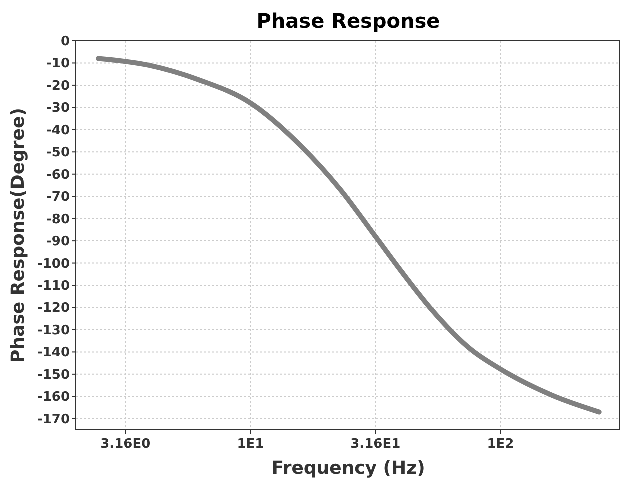  What do you see at coordinates (375, 444) in the screenshot?
I see `x-tick-label: 3.16E1` at bounding box center [375, 444].